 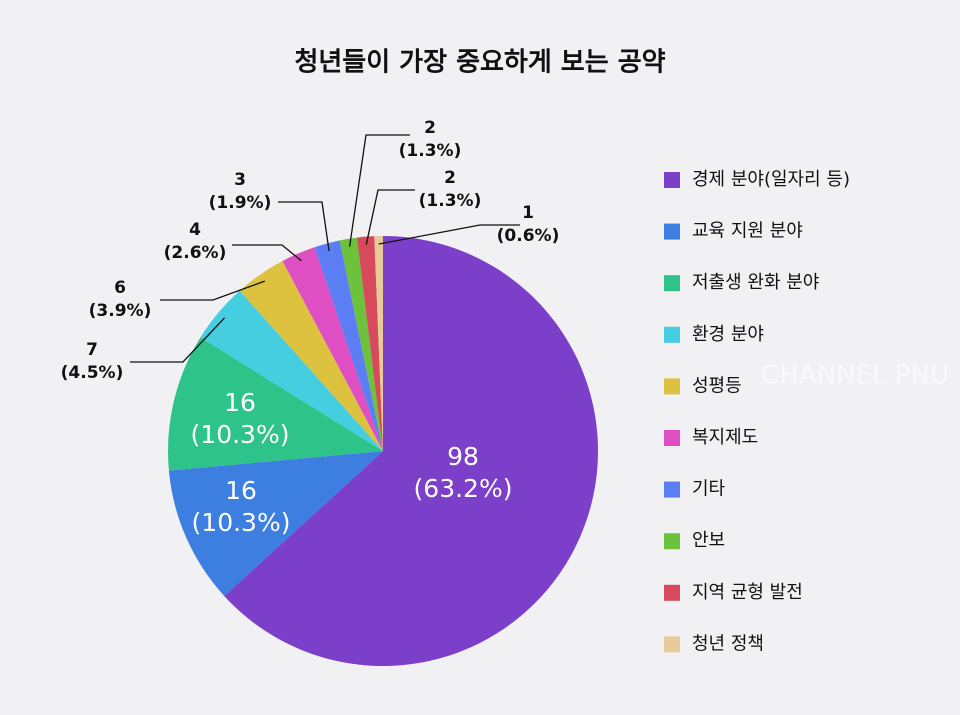 What do you see at coordinates (855, 376) in the screenshot?
I see `watermark: CHANNEL PNU` at bounding box center [855, 376].